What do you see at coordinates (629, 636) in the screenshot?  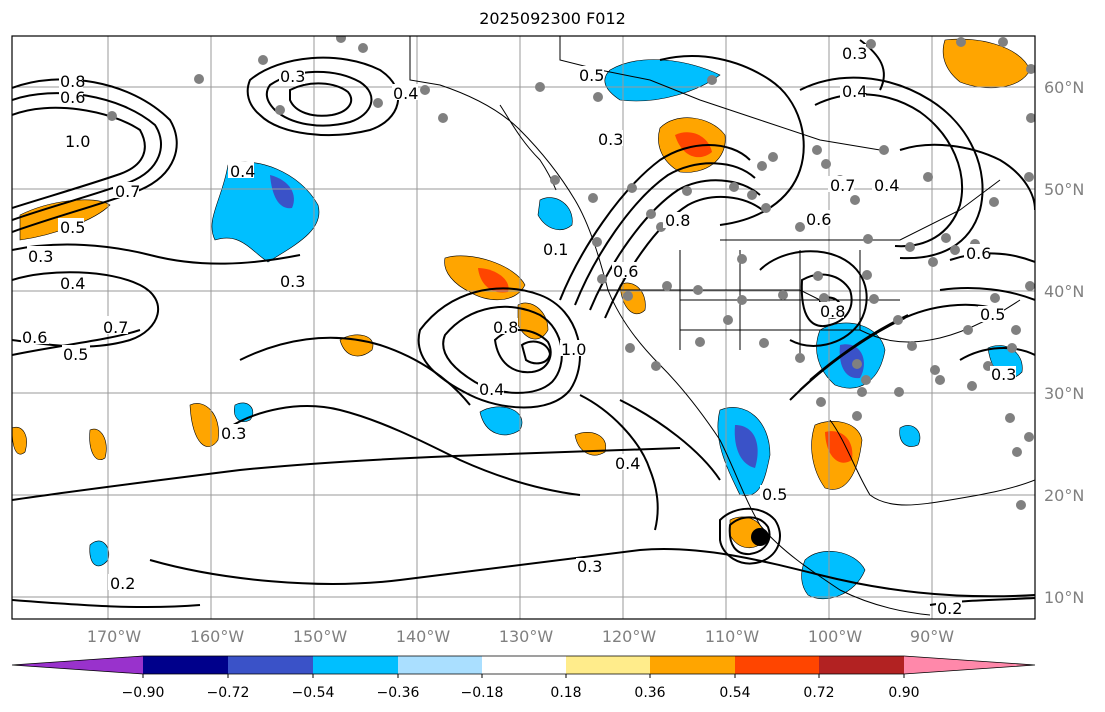 I see `lon-label: 120°W` at bounding box center [629, 636].